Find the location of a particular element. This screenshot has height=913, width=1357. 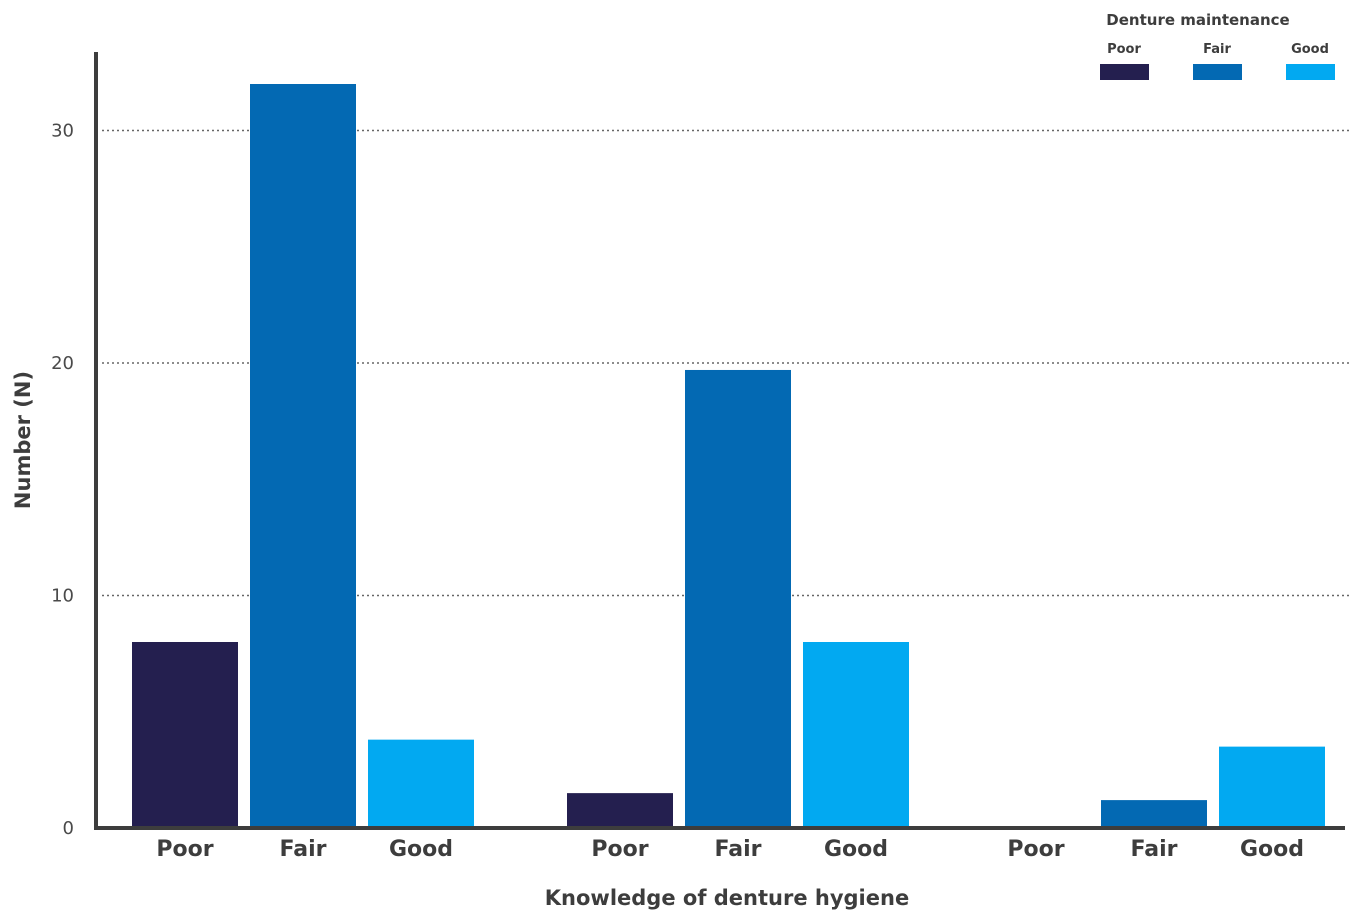

y-tick-label: 20 is located at coordinates (62, 363).